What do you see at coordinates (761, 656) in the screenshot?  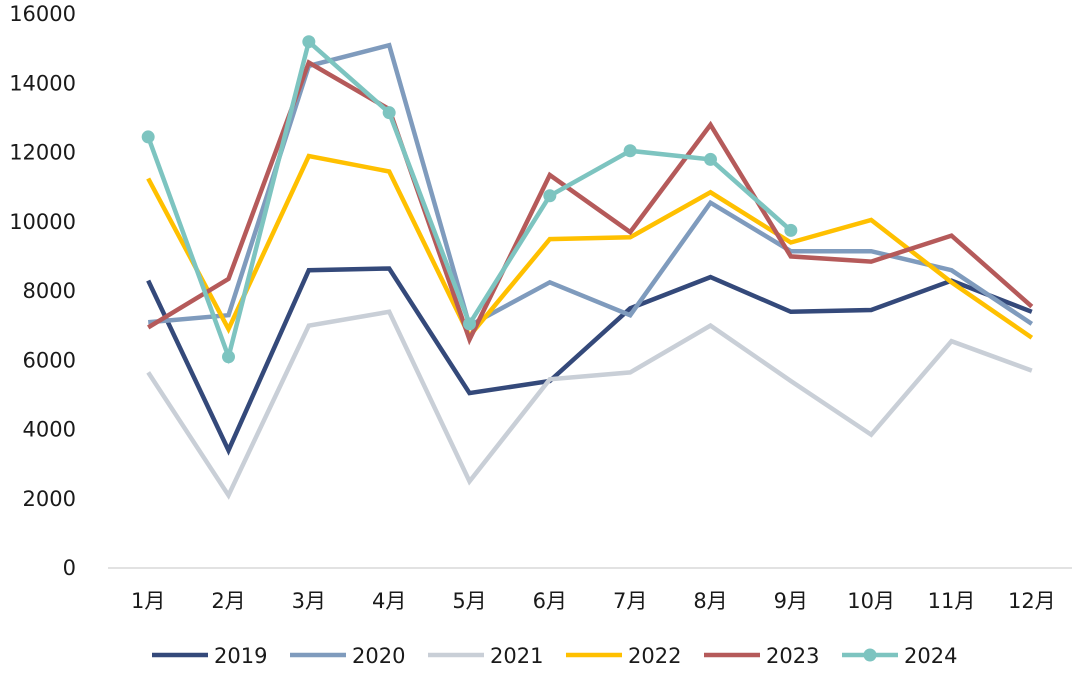 I see `legend-item-2023: 2023` at bounding box center [761, 656].